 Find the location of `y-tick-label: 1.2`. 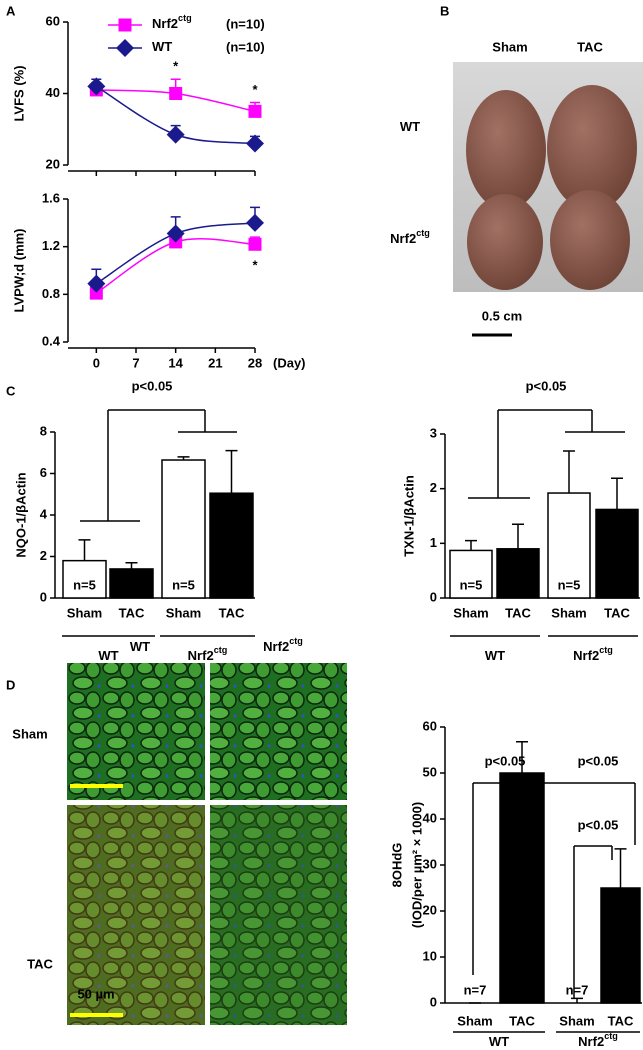

y-tick-label: 1.2 is located at coordinates (51, 245).